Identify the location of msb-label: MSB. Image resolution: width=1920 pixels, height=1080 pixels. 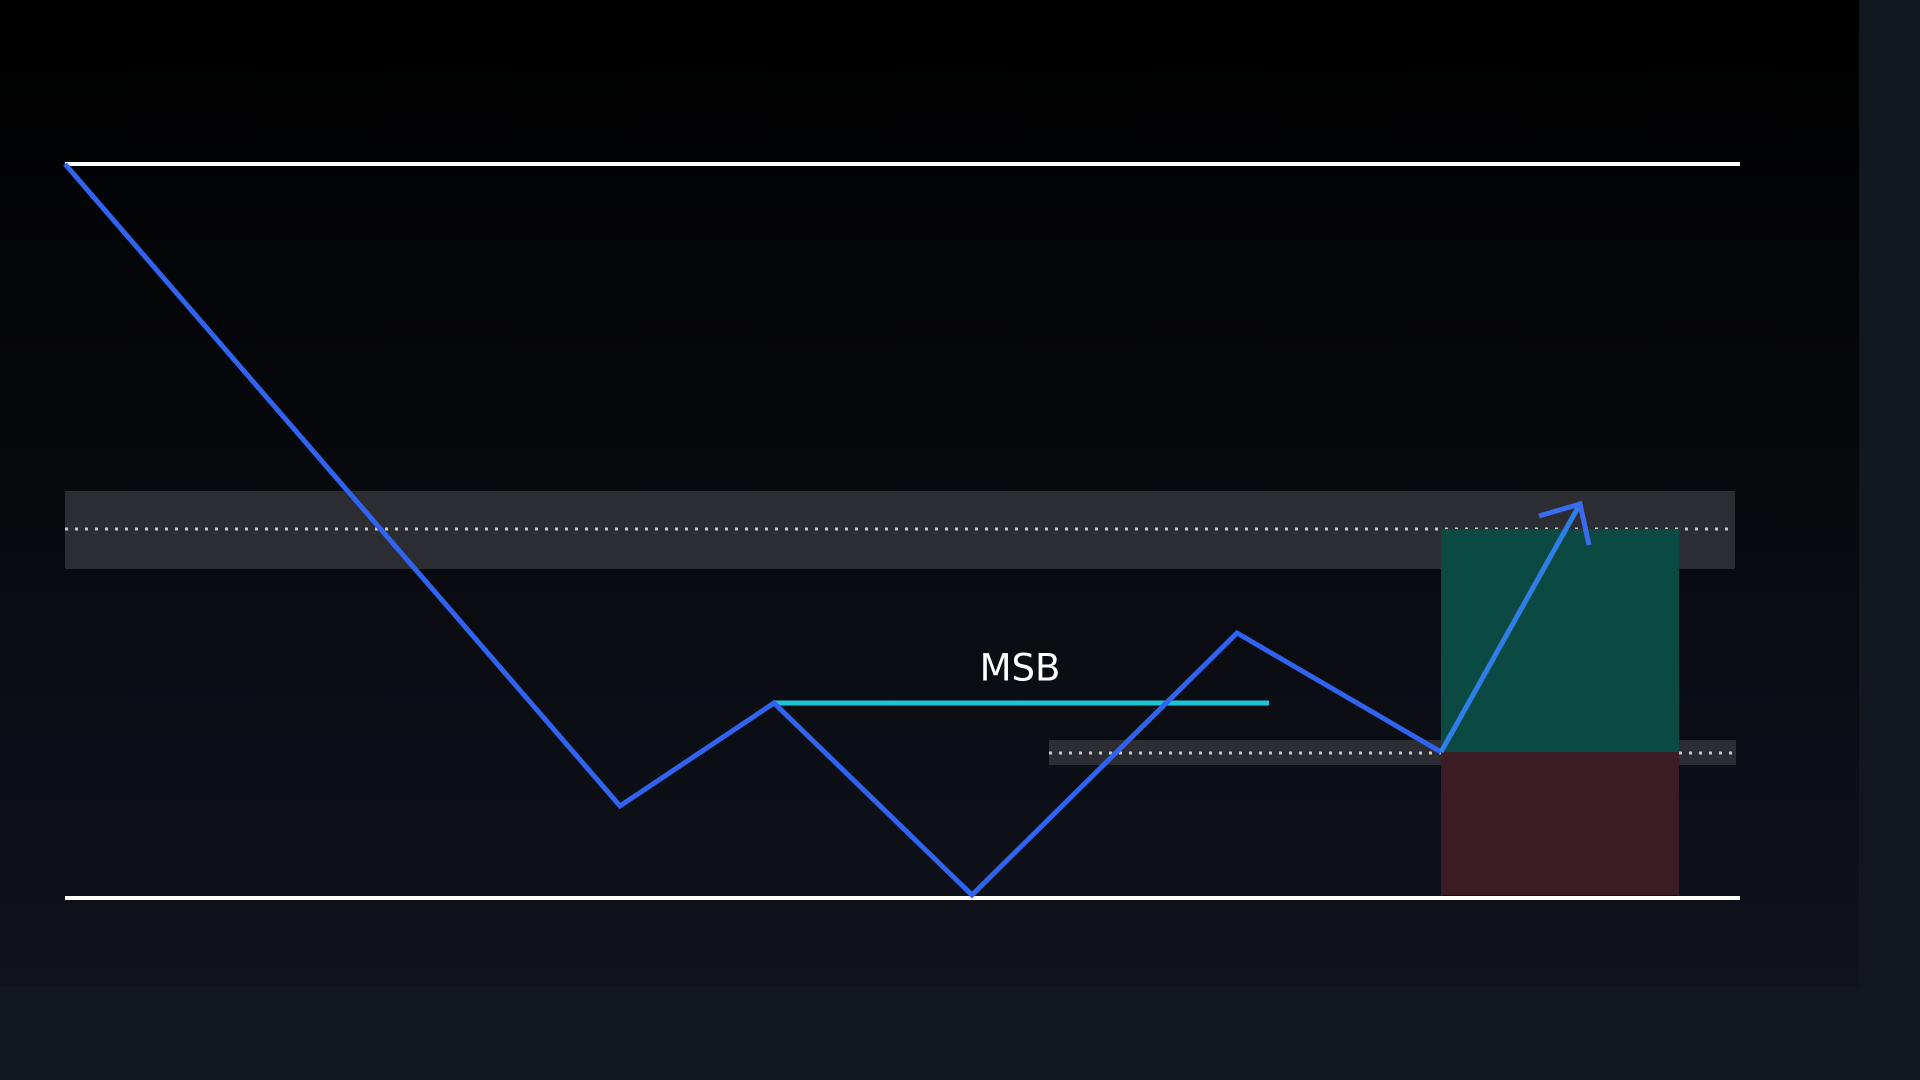
(1020, 668).